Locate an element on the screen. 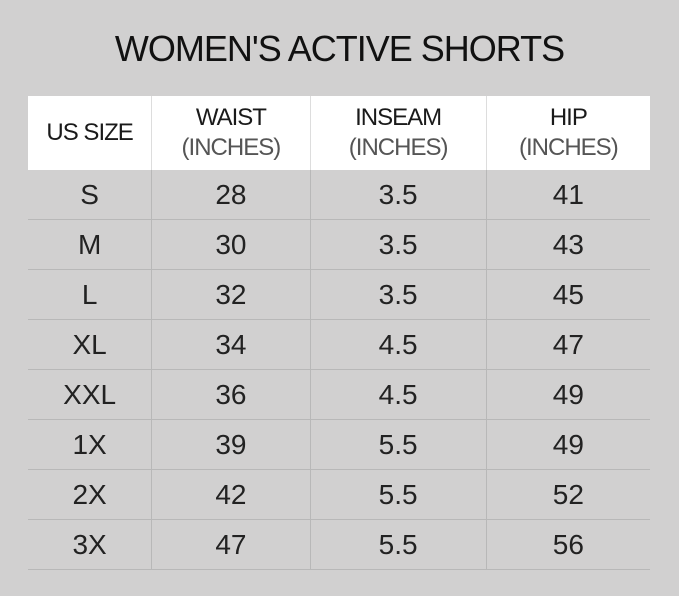  table-row: L 32 3.5 45 is located at coordinates (339, 294).